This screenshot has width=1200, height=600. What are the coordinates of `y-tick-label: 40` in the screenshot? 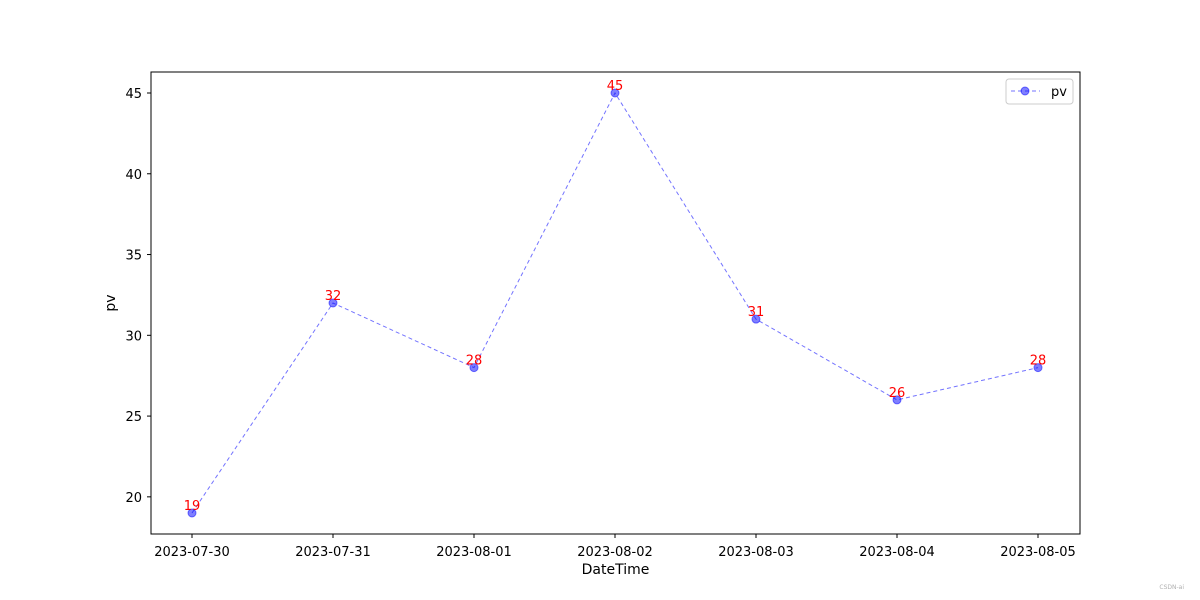 It's located at (133, 175).